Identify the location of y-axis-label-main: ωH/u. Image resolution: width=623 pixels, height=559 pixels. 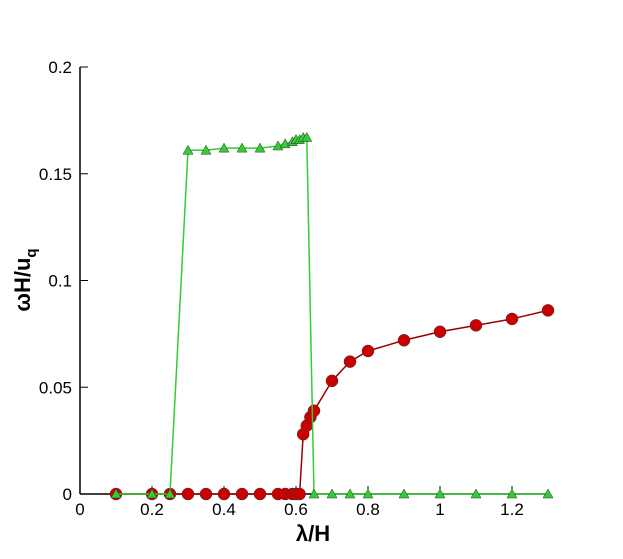
(22, 285).